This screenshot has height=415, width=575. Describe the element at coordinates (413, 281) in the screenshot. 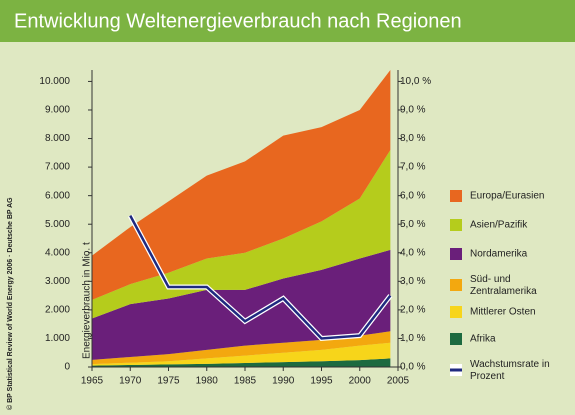

I see `y2-tick-label: 3,0 %` at that location.